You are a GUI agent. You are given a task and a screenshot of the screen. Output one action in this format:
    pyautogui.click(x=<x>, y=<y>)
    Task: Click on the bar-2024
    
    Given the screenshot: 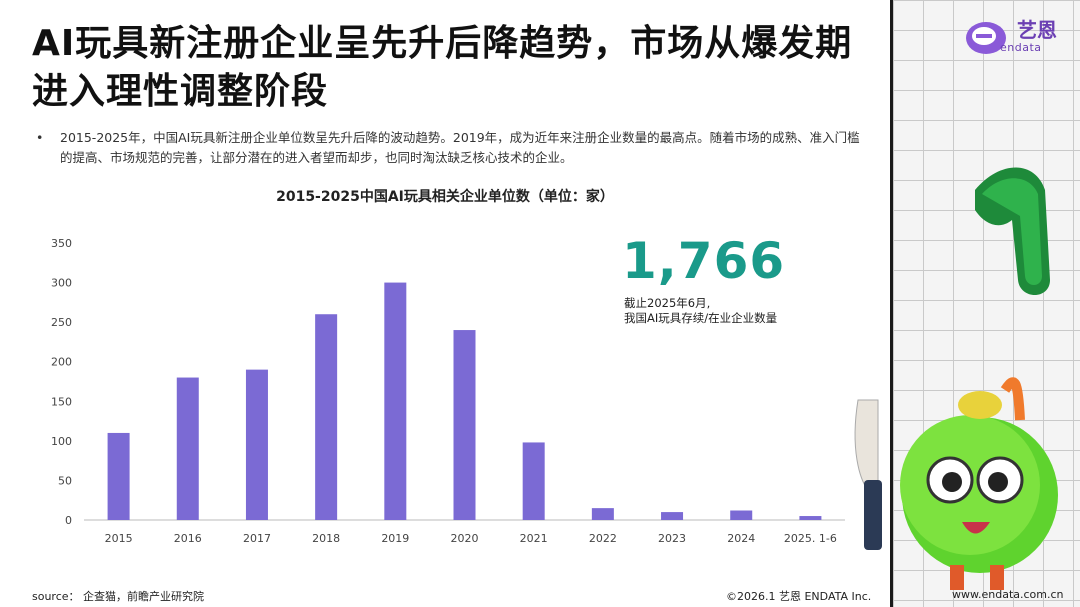 What is the action you would take?
    pyautogui.click(x=741, y=515)
    